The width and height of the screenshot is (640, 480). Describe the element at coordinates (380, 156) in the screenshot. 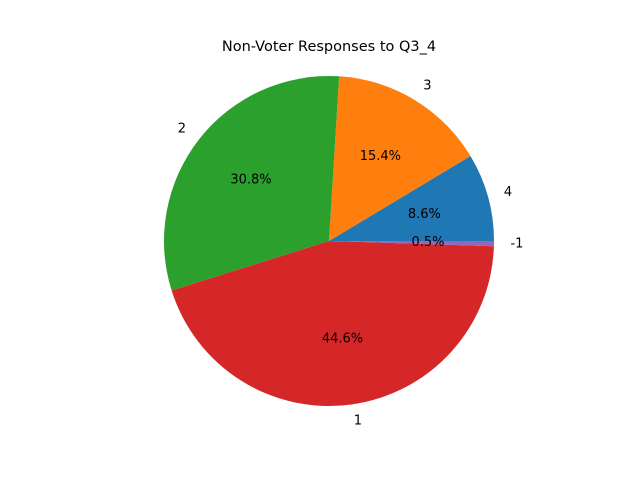

I see `slice-pct-label-3: 15.4%` at that location.